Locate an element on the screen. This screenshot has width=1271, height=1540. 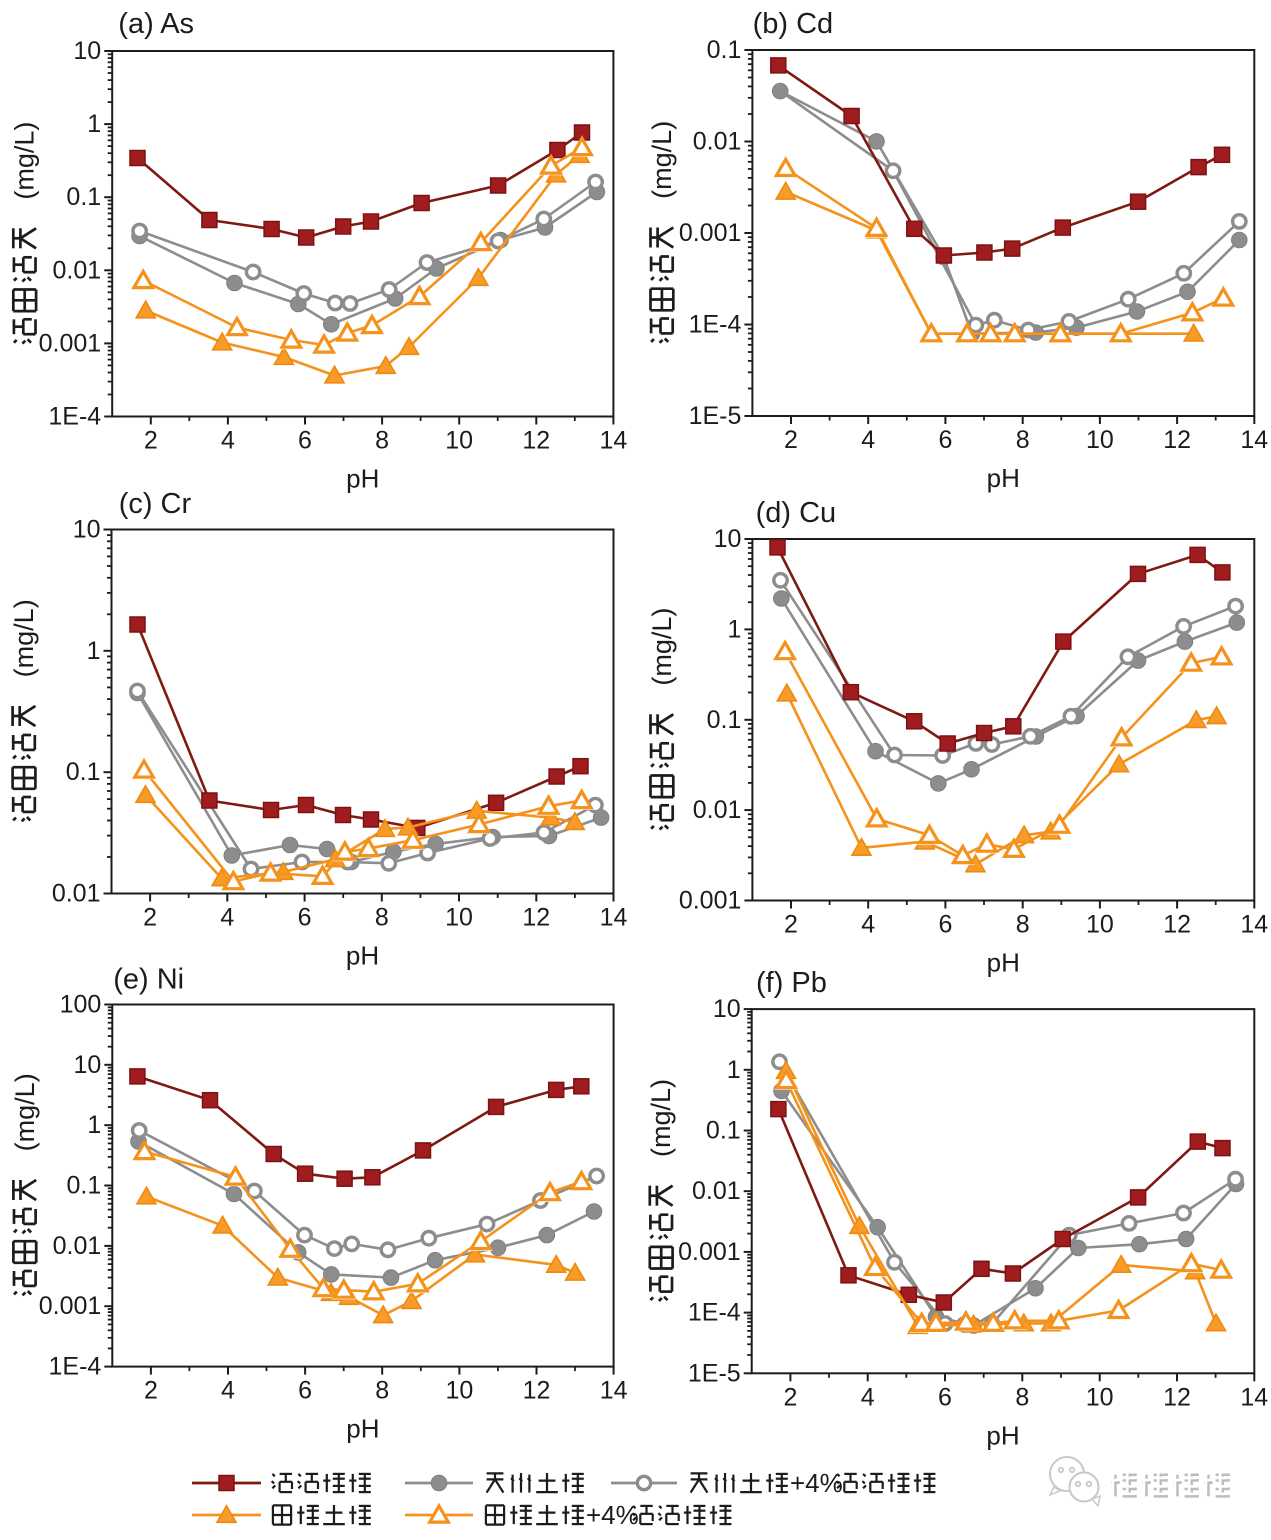
svg-text: (a) As is located at coordinates (156, 24).